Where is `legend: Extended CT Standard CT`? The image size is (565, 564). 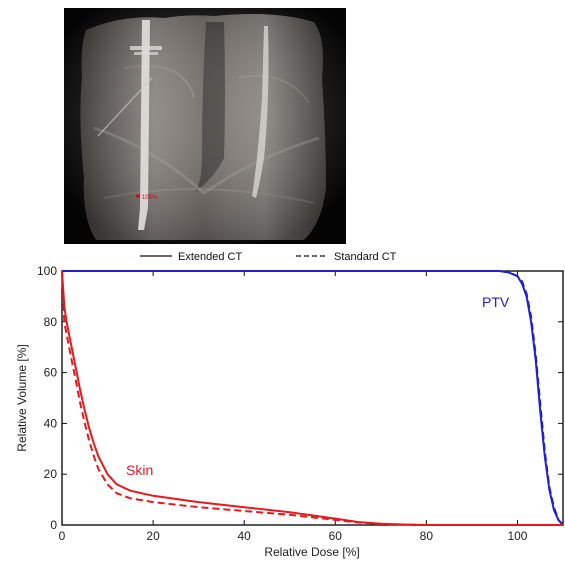
legend: Extended CT Standard CT is located at coordinates (268, 257).